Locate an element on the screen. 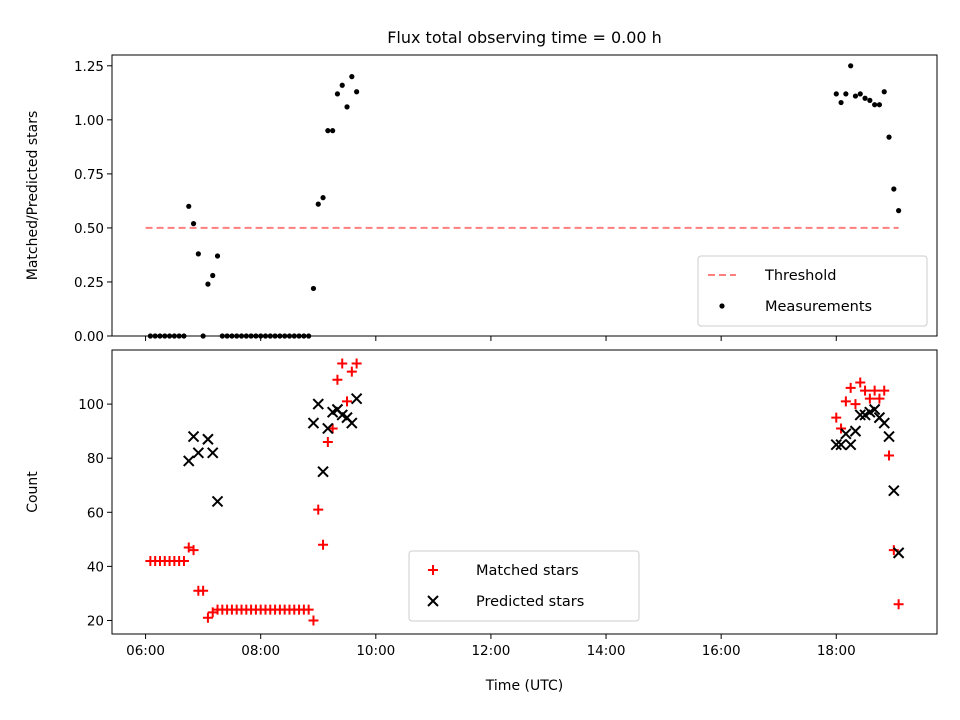 This screenshot has width=960, height=720. x-tick-label: 18:00 is located at coordinates (836, 651).